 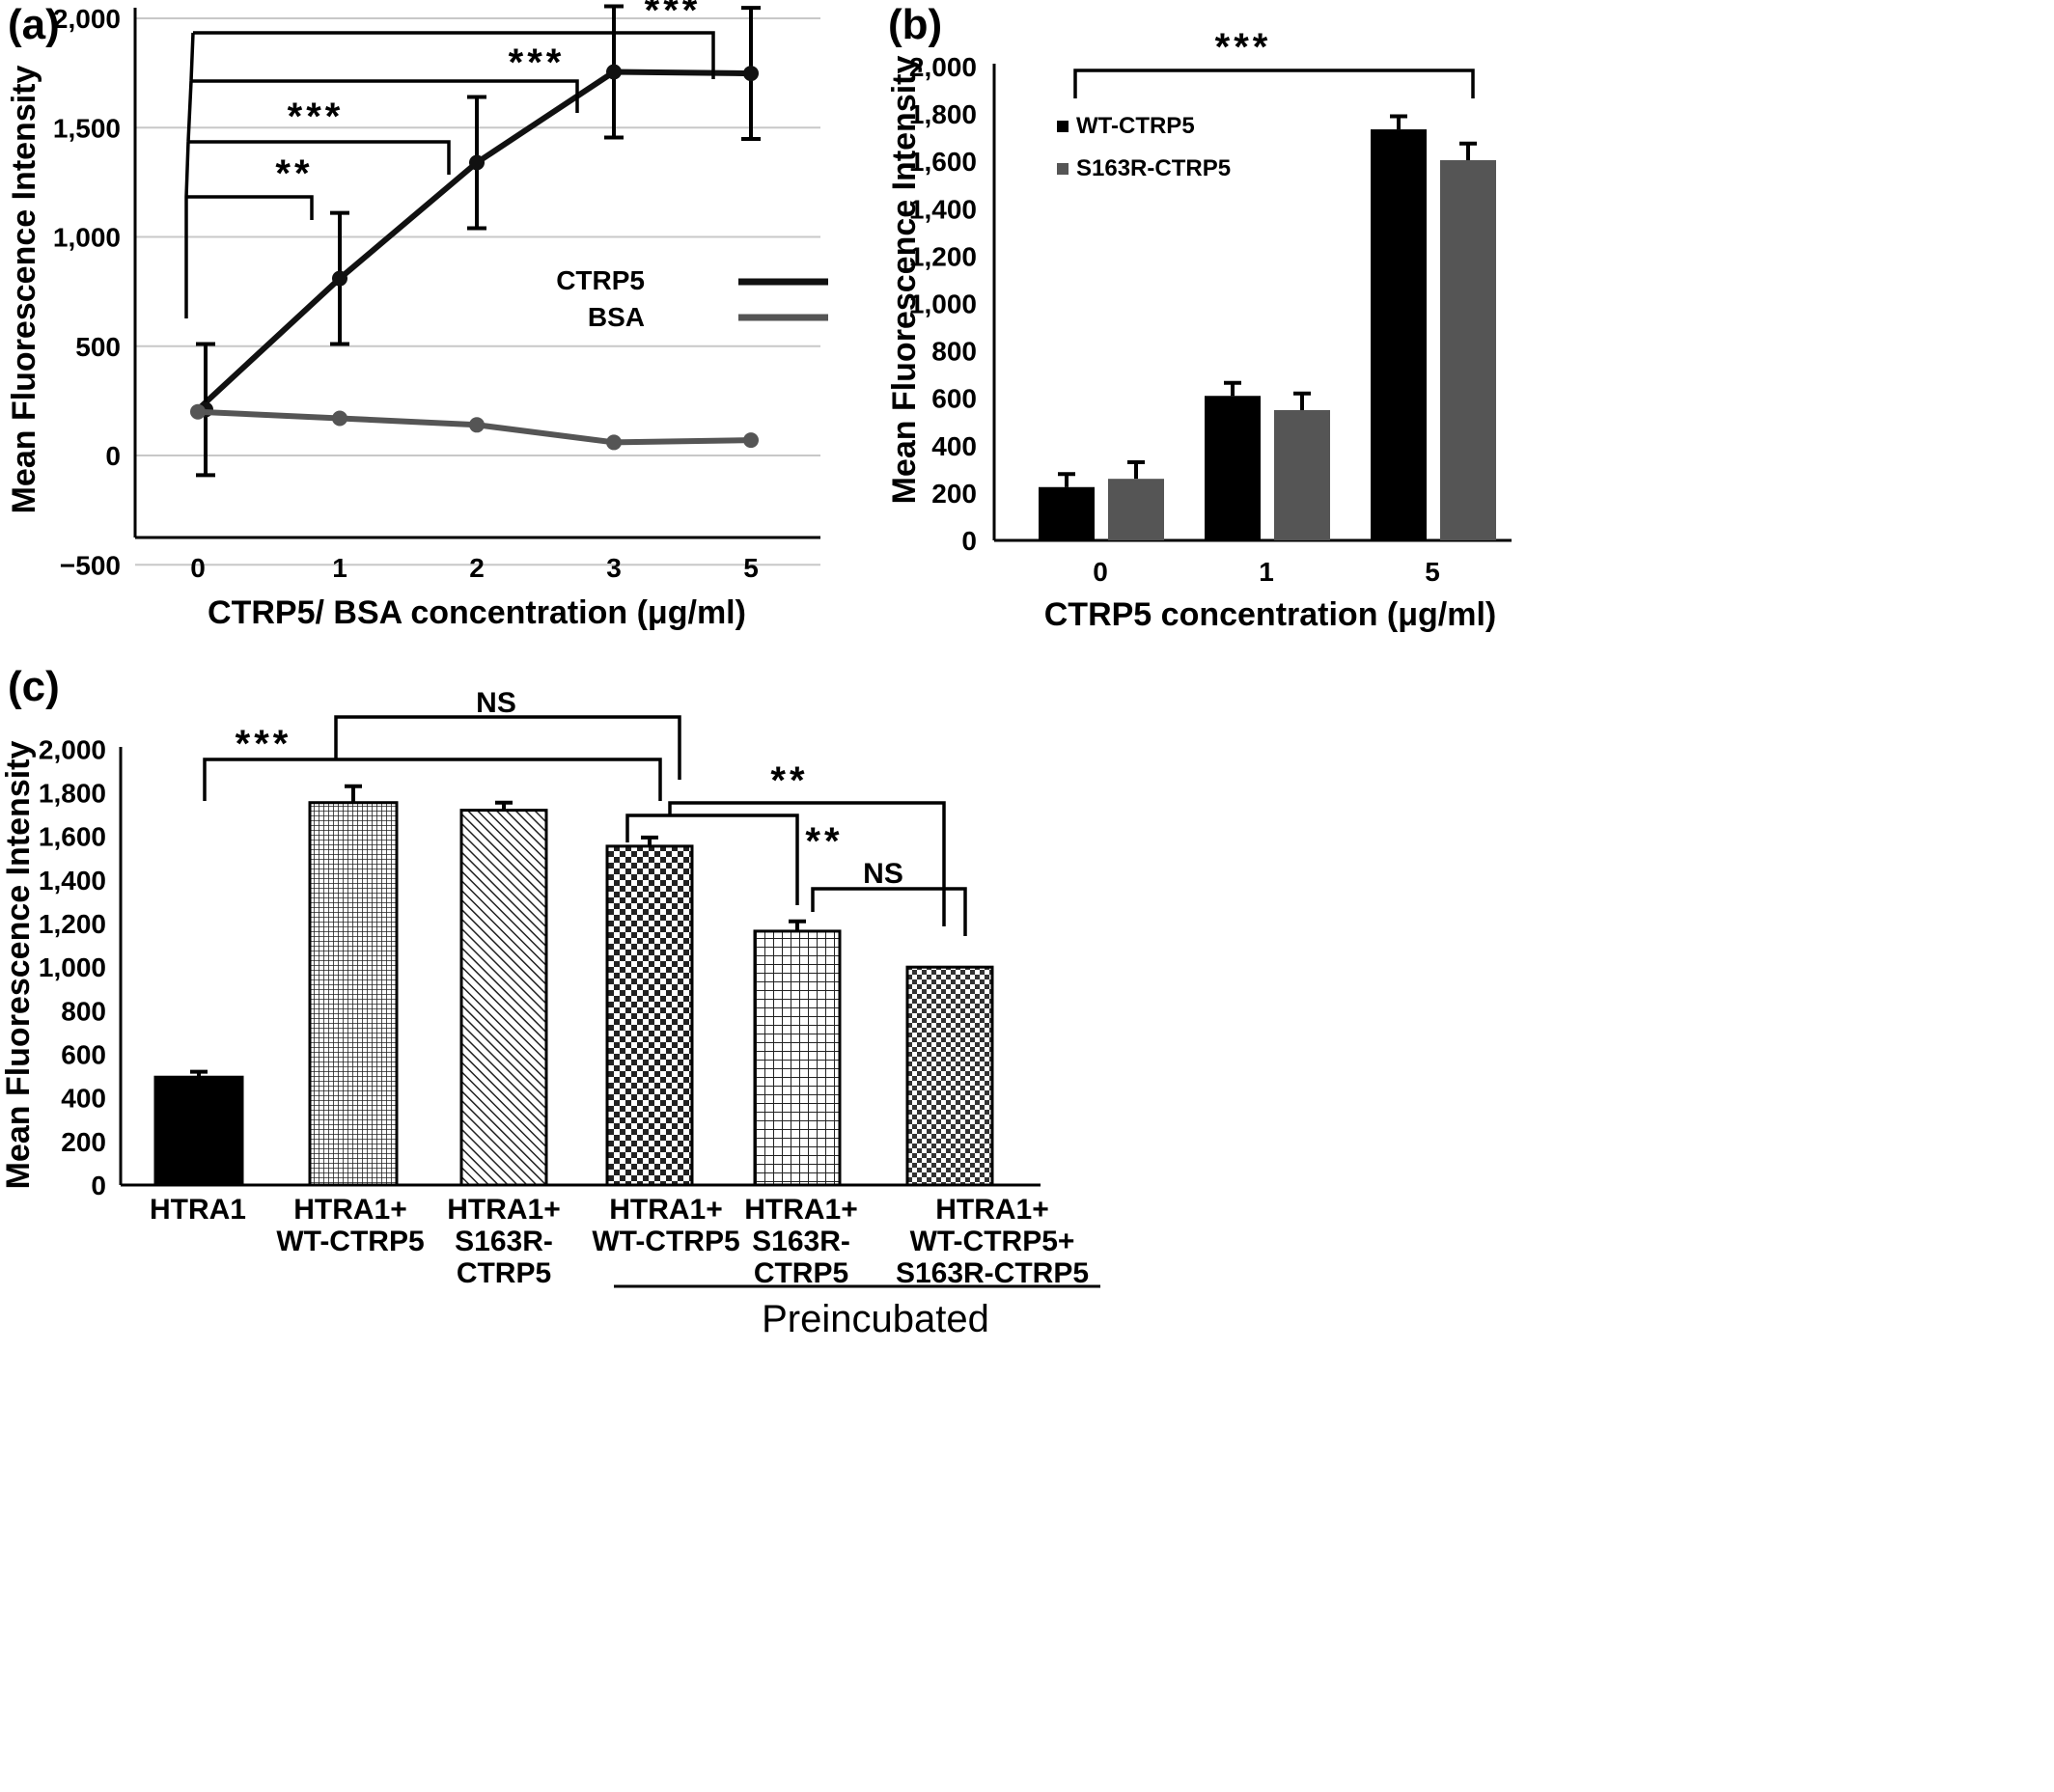 What do you see at coordinates (90, 565) in the screenshot?
I see `panel-a-ytick-label: −500` at bounding box center [90, 565].